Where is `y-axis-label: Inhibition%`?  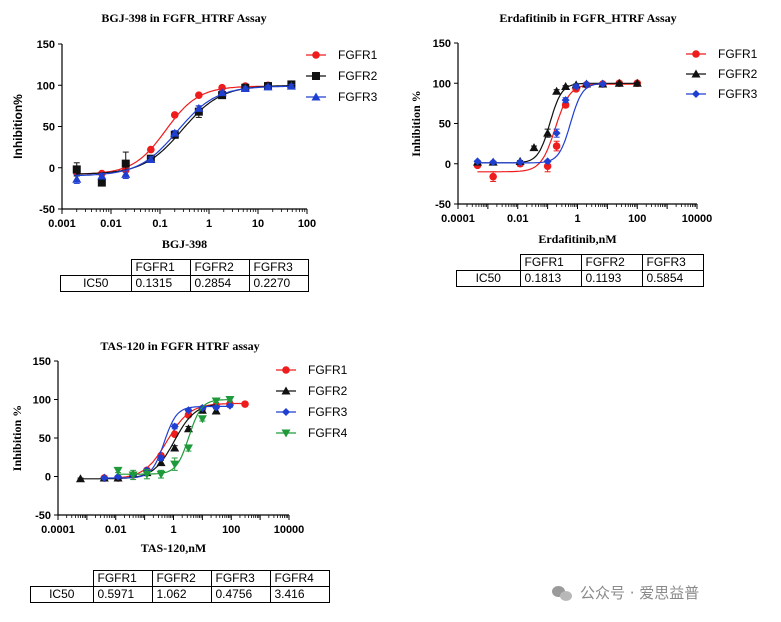
y-axis-label: Inhibition% is located at coordinates (18, 126).